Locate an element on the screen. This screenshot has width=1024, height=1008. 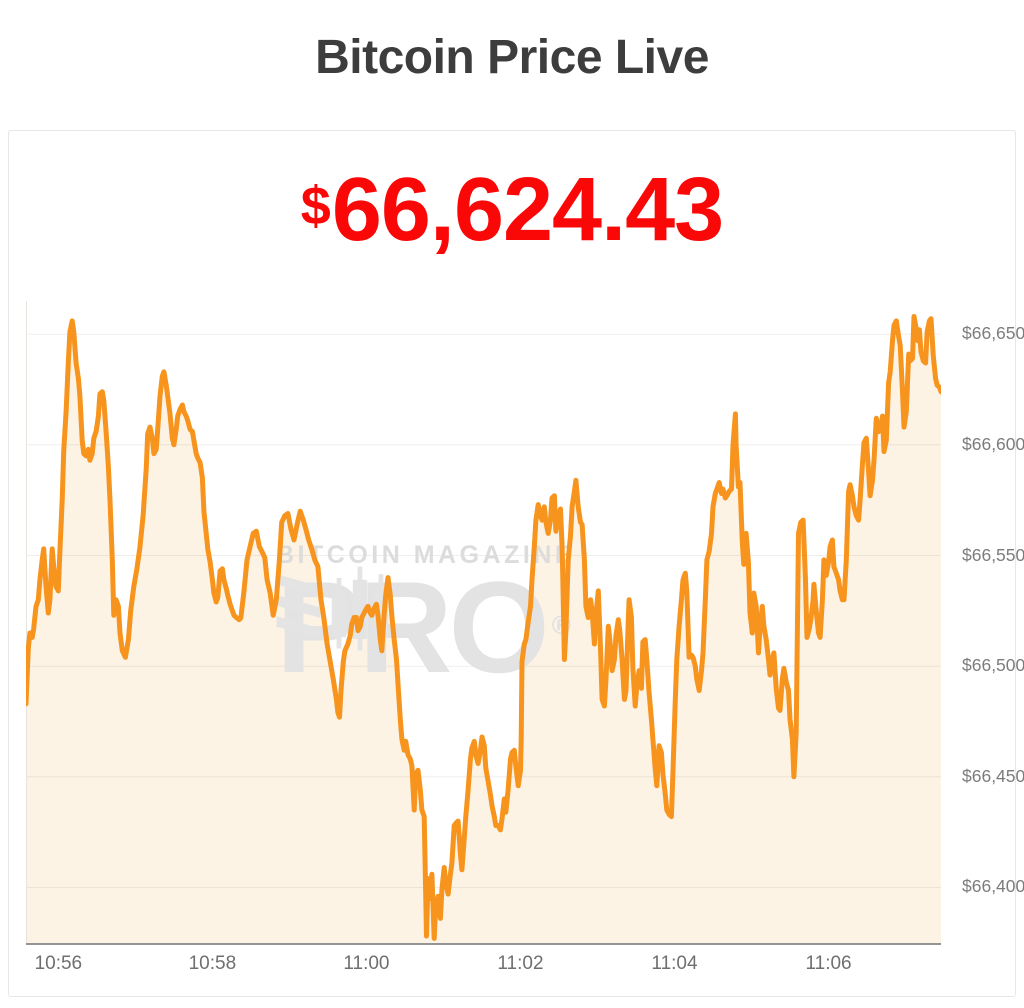
price-value: 66,624.43 is located at coordinates (527, 210).